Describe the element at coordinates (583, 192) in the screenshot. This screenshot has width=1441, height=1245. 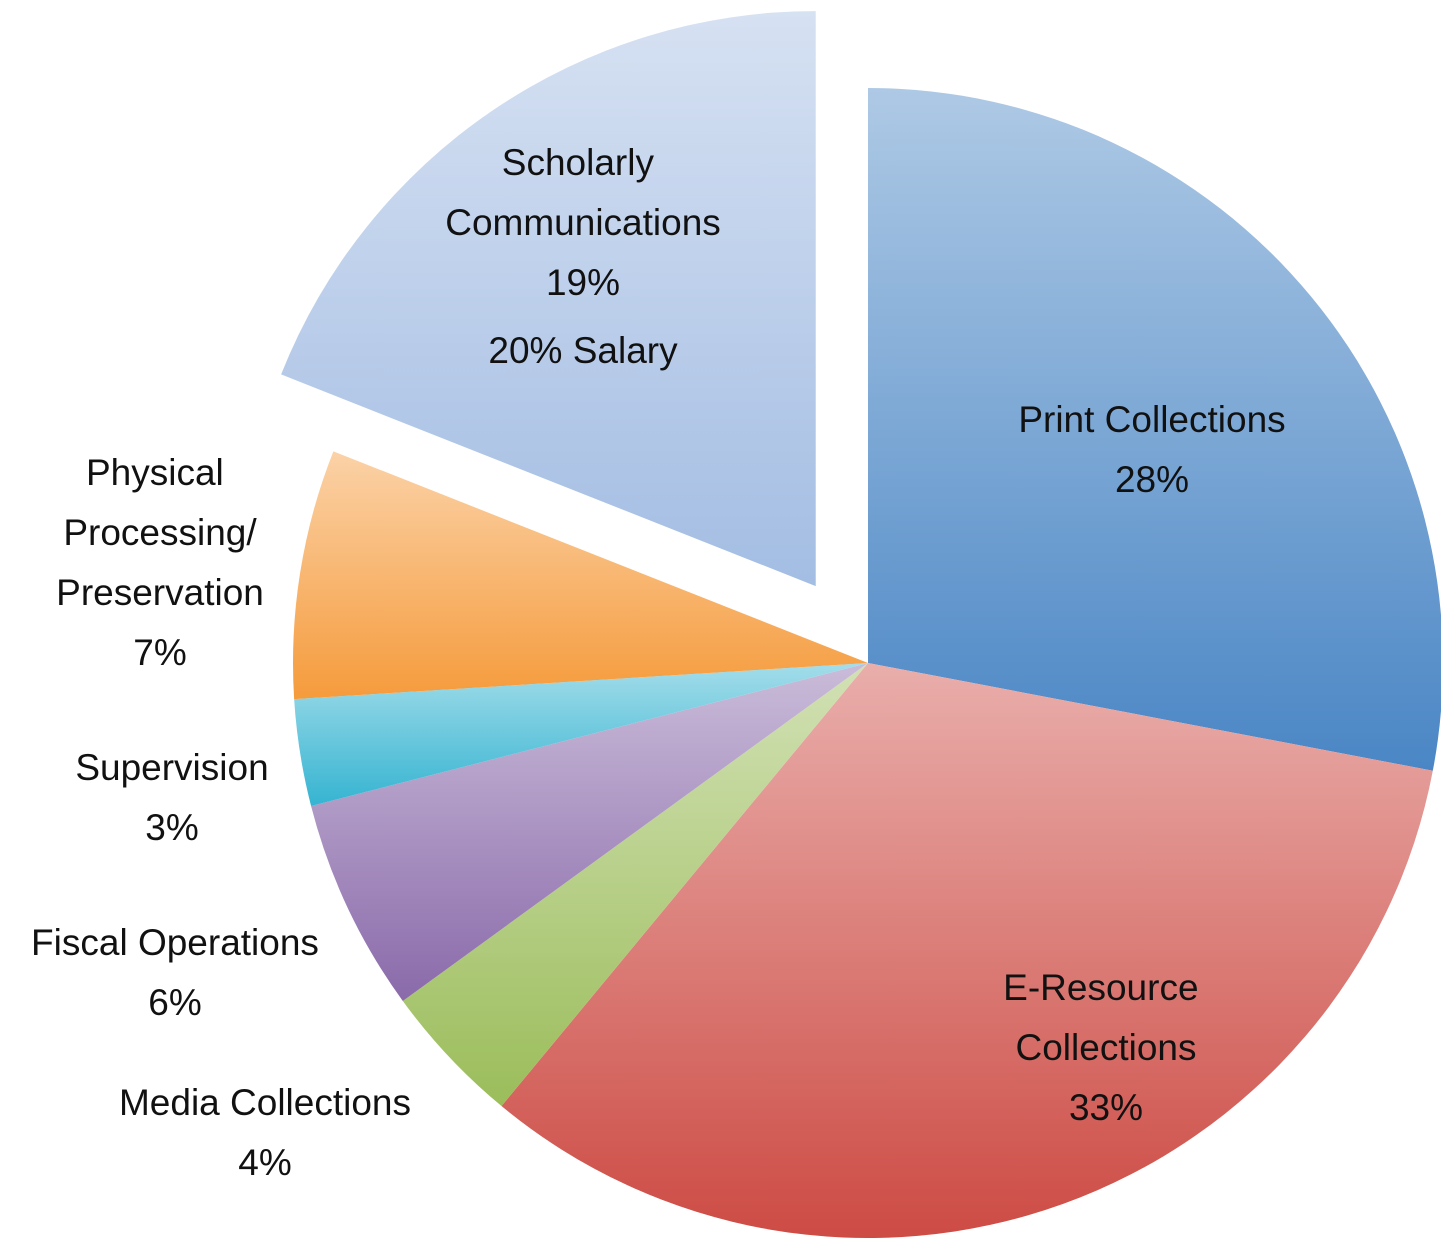
I see `slice-label: Scholarly Communications` at that location.